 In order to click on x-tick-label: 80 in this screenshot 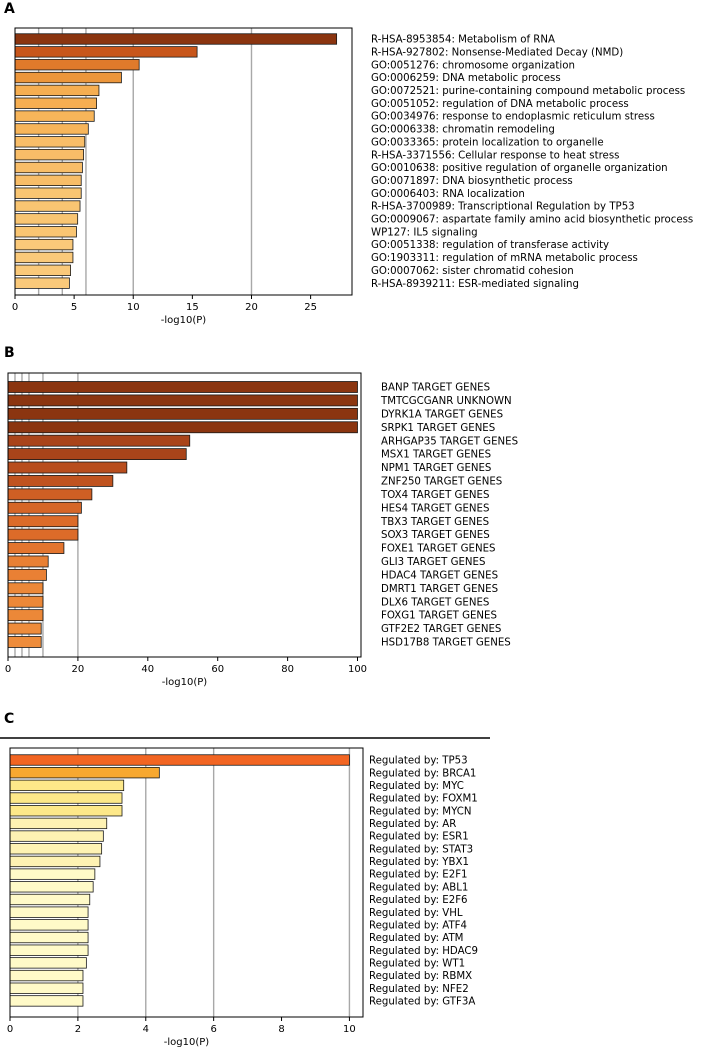, I will do `click(287, 669)`.